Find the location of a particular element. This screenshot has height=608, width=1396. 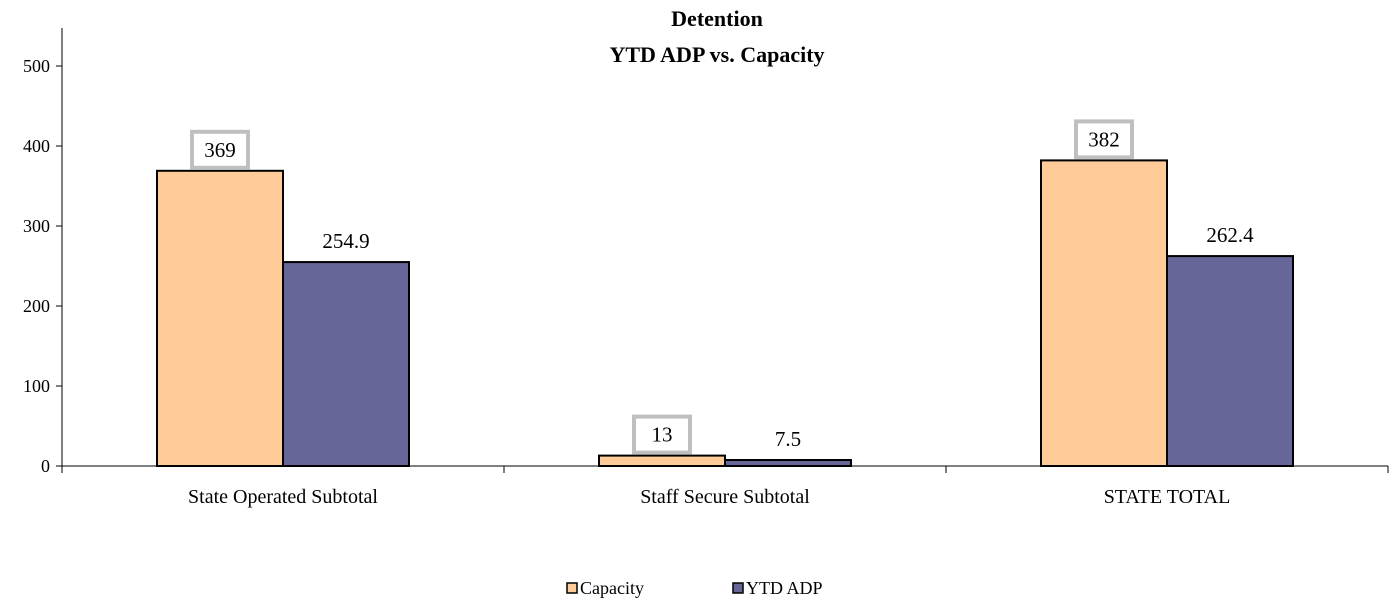

y-tick-label: 100 is located at coordinates (36, 386).